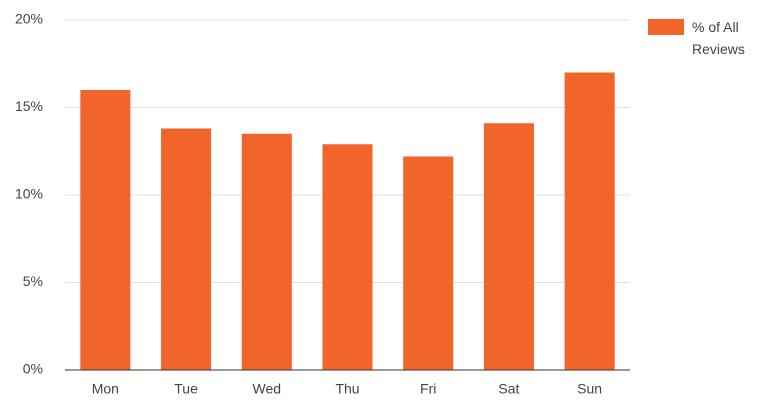 The width and height of the screenshot is (768, 412). Describe the element at coordinates (718, 38) in the screenshot. I see `legend-label: % of All Reviews` at that location.